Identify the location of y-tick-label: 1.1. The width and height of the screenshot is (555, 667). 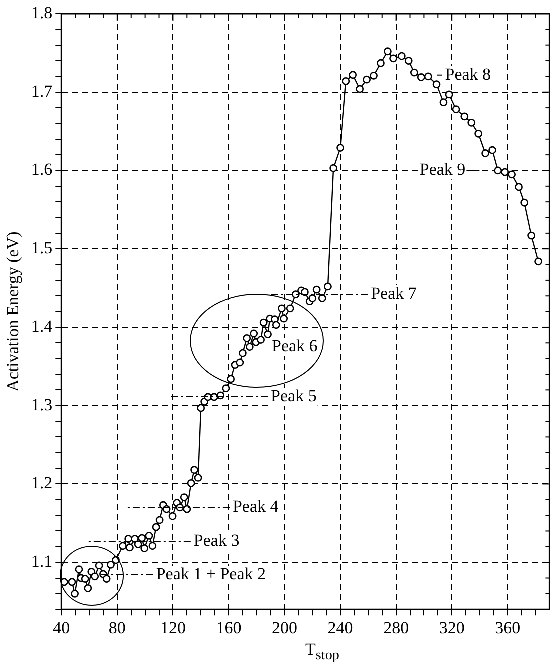
(42, 562).